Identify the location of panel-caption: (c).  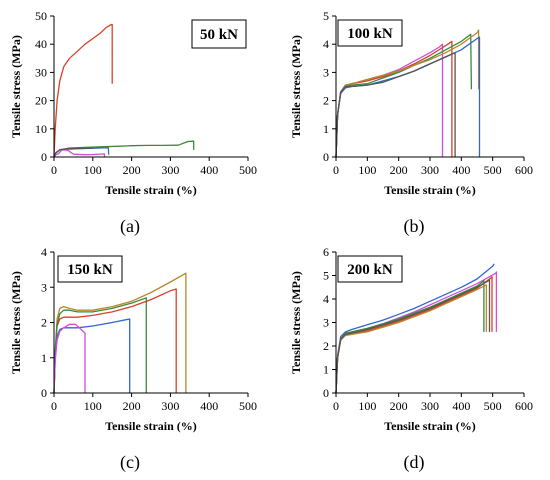
(130, 462).